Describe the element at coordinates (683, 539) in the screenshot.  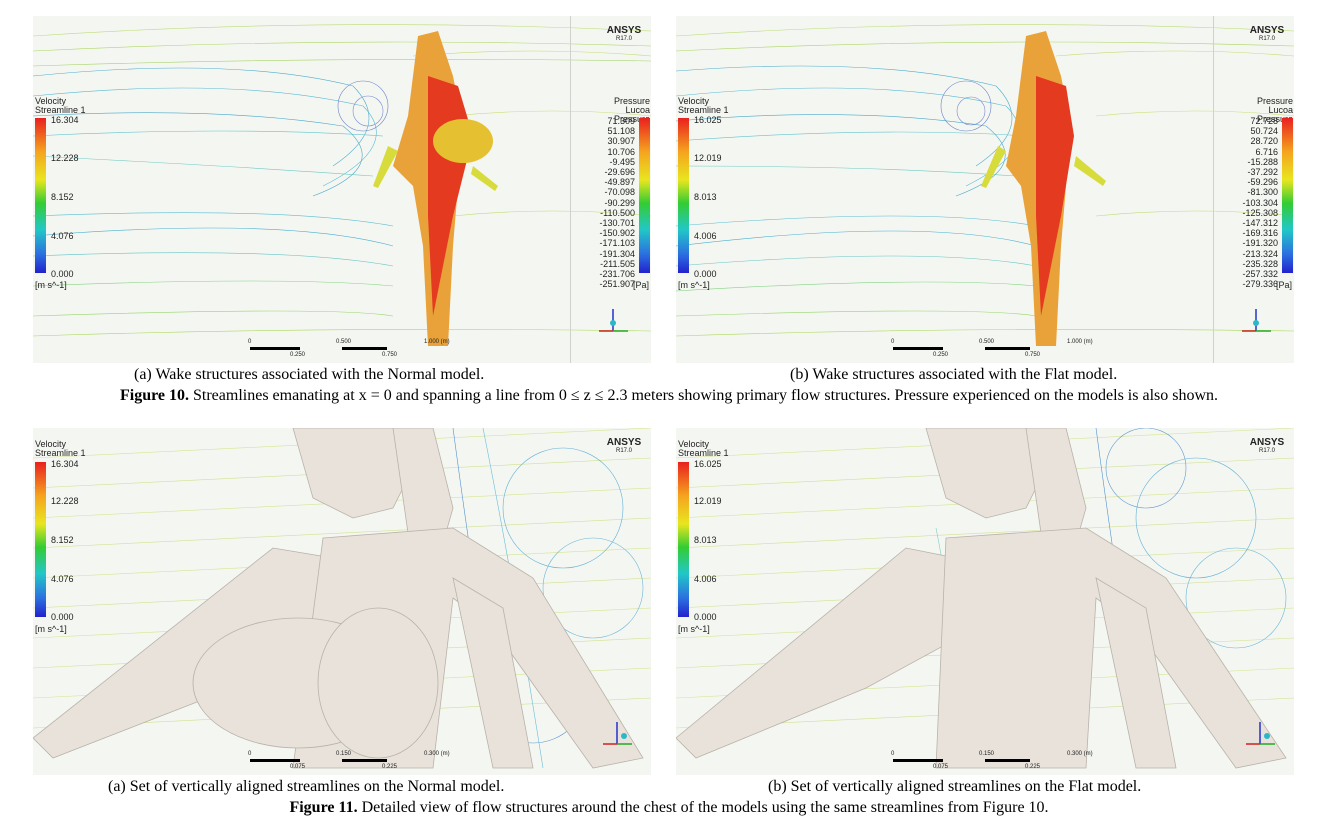
I see `fig11b-velocity-colorbar` at that location.